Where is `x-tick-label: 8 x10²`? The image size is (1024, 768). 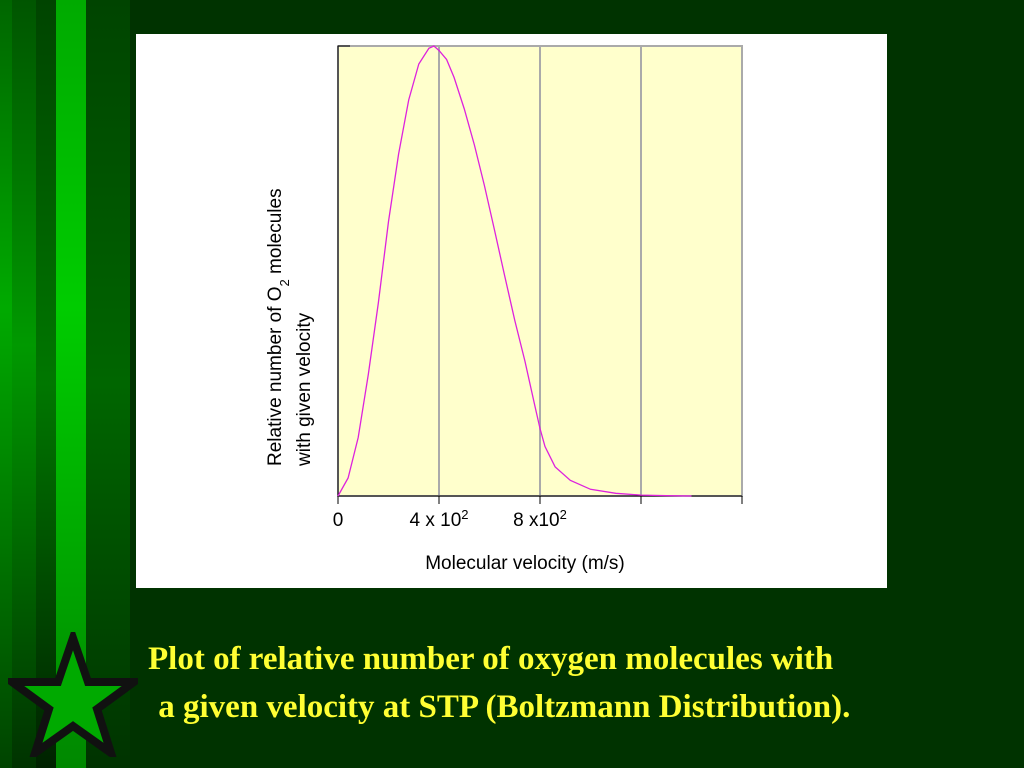 x-tick-label: 8 x10² is located at coordinates (540, 519).